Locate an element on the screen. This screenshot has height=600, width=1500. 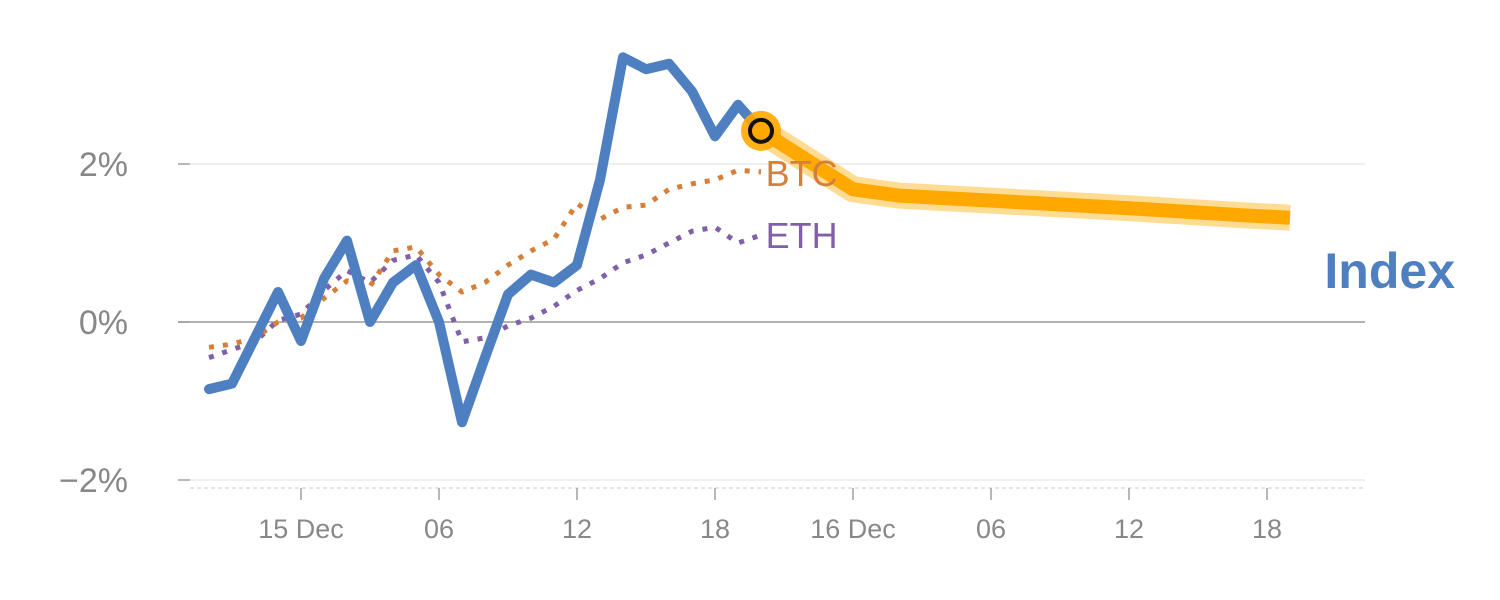
highlight-point is located at coordinates (761, 130).